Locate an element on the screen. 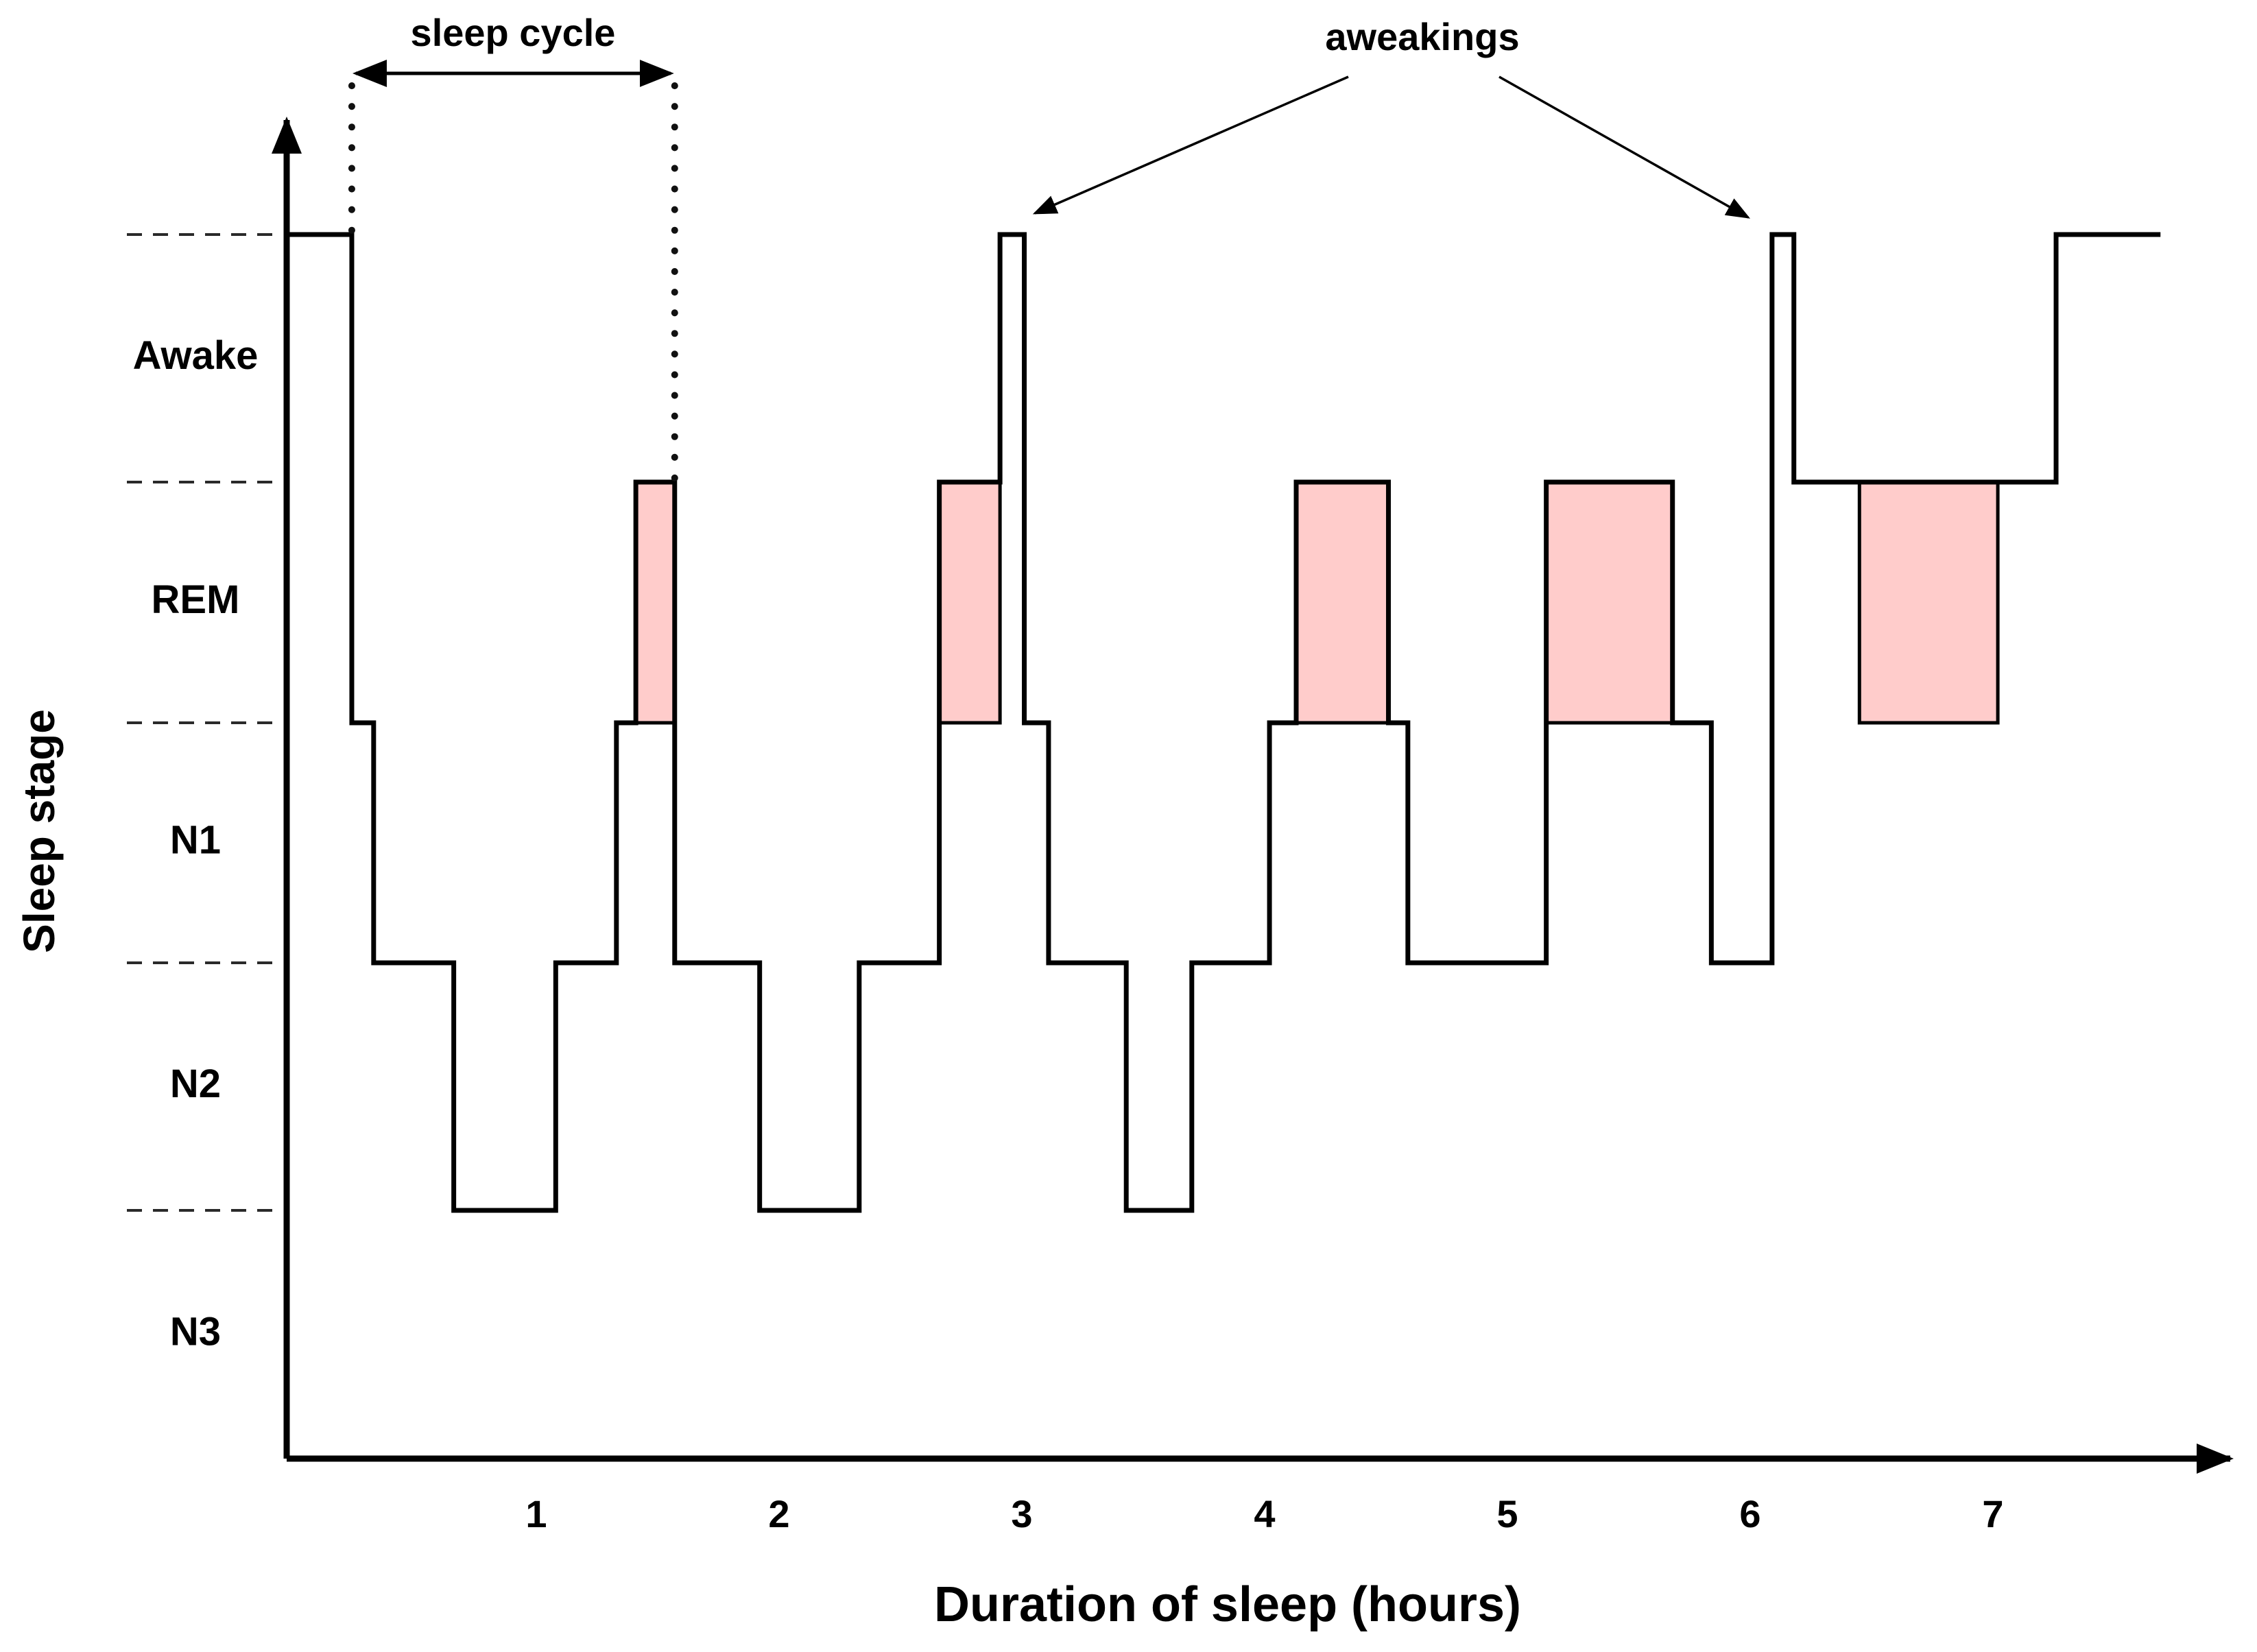  stage-label-rem: REM is located at coordinates (196, 599).